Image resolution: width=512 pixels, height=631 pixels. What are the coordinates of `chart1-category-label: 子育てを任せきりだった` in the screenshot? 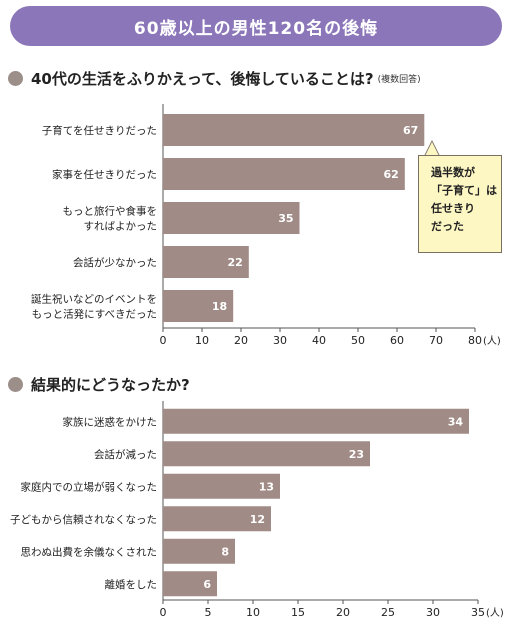 It's located at (99, 130).